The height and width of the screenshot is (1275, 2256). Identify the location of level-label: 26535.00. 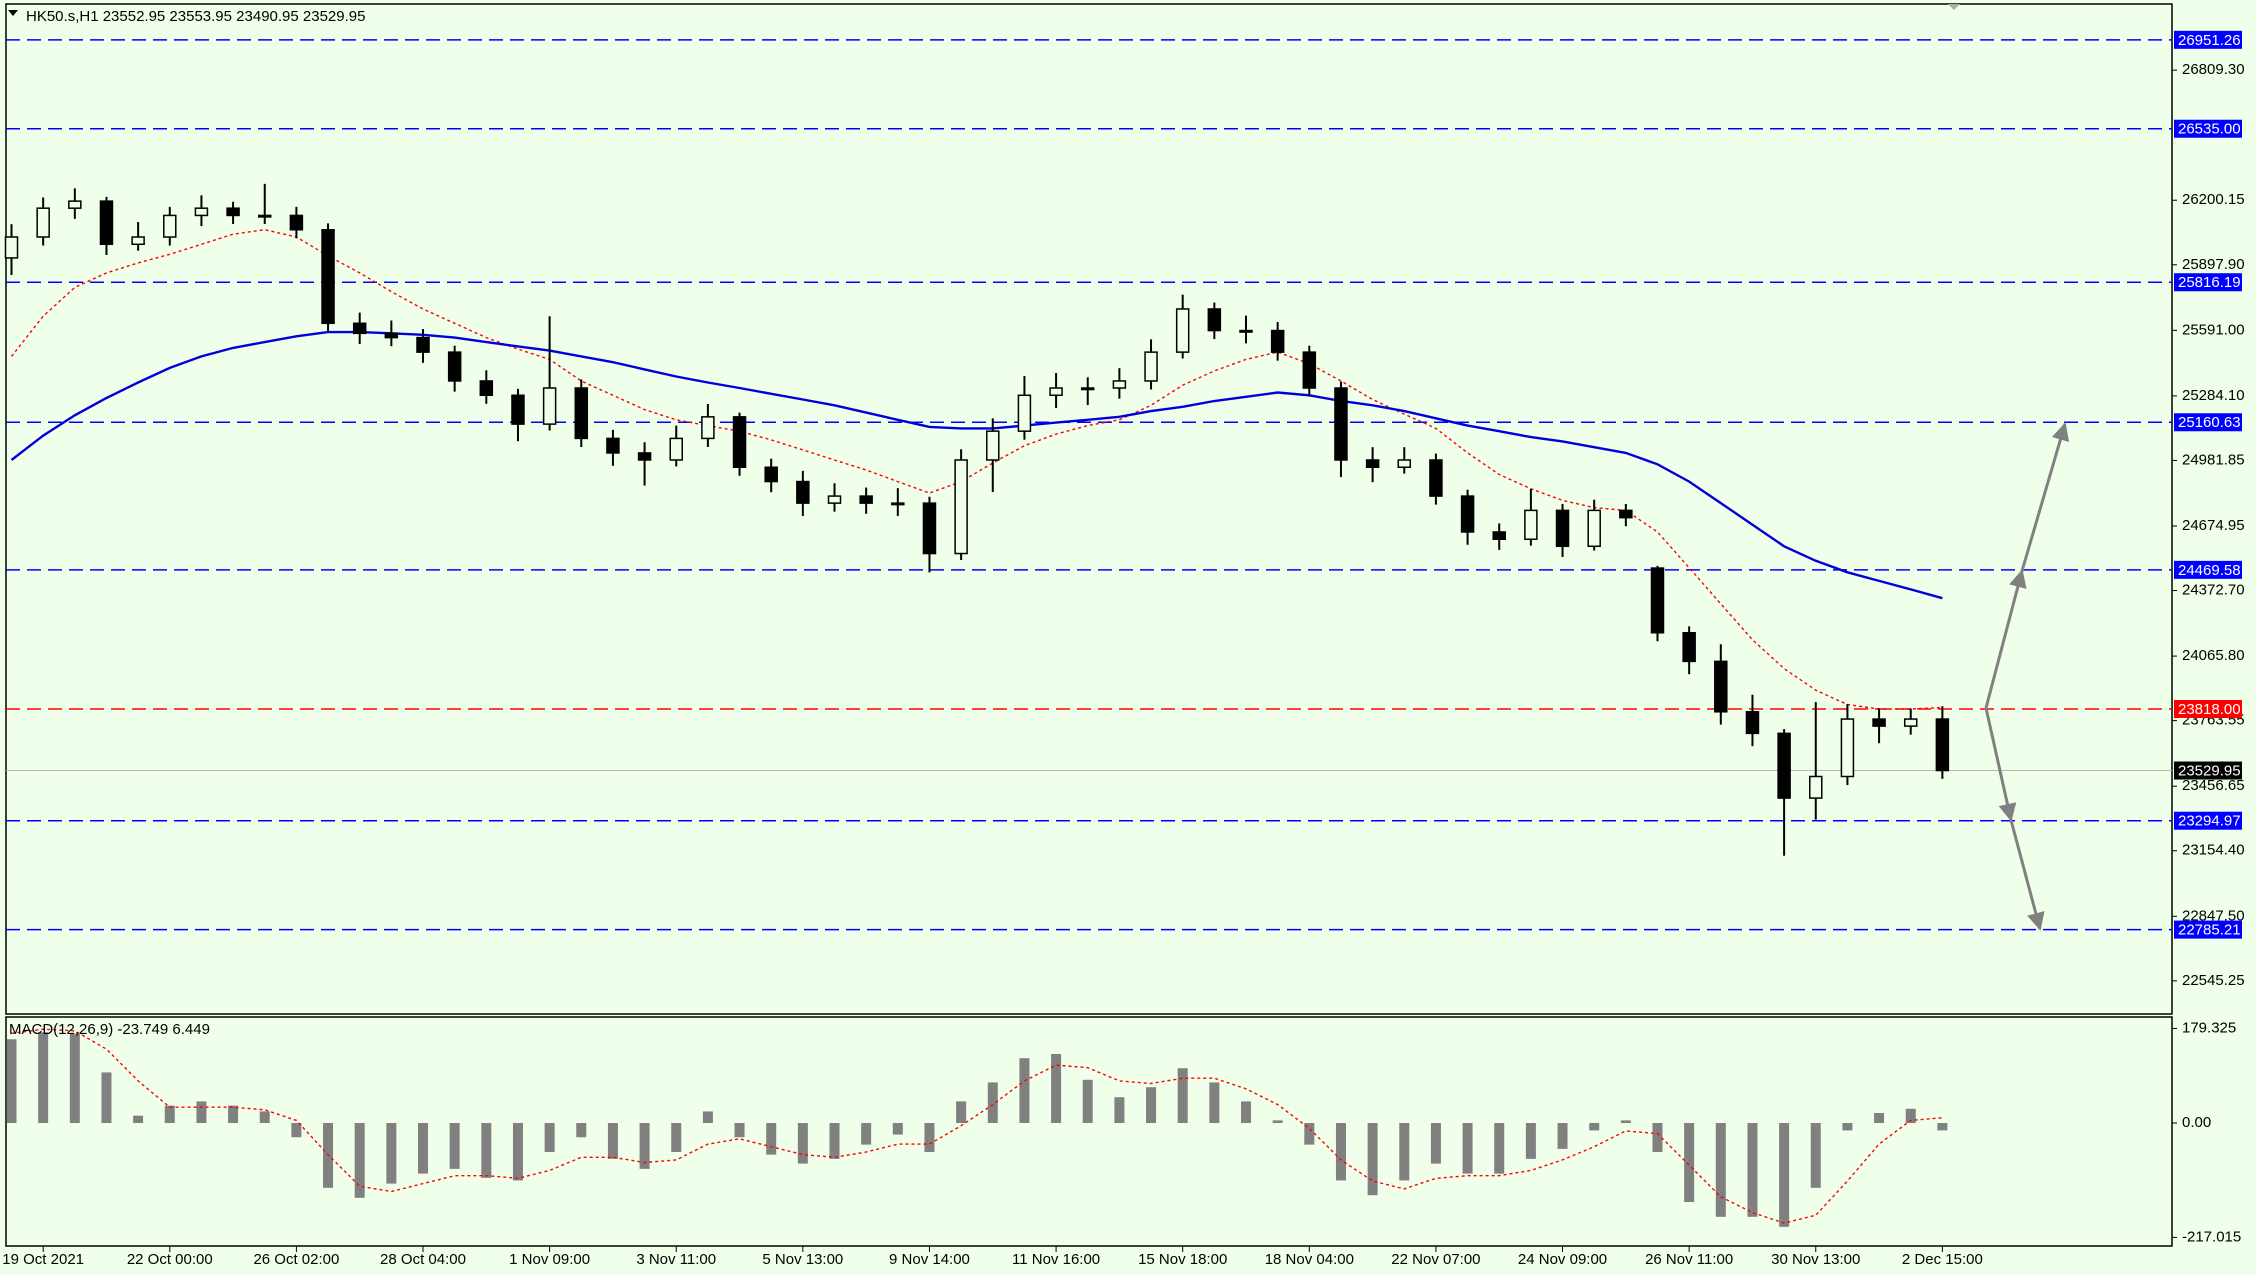
(2209, 129).